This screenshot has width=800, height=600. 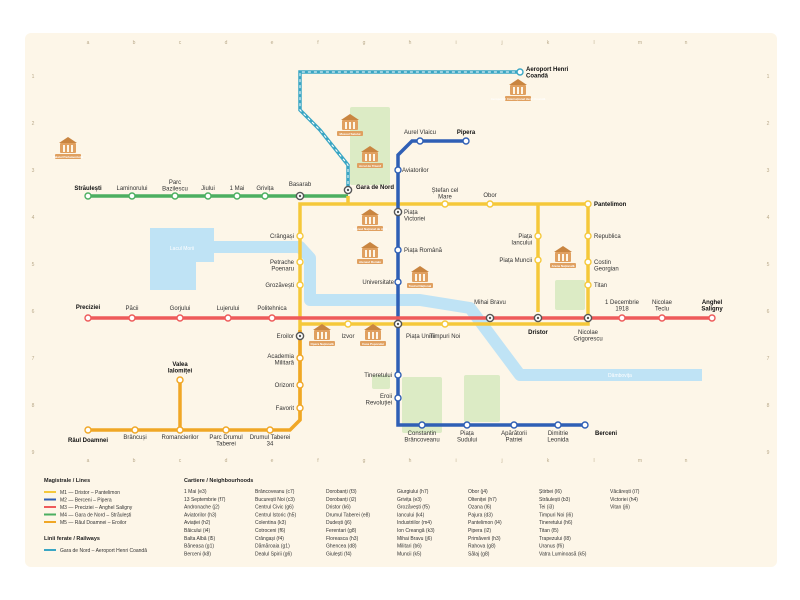 I want to click on station-tineretului, so click(x=398, y=375).